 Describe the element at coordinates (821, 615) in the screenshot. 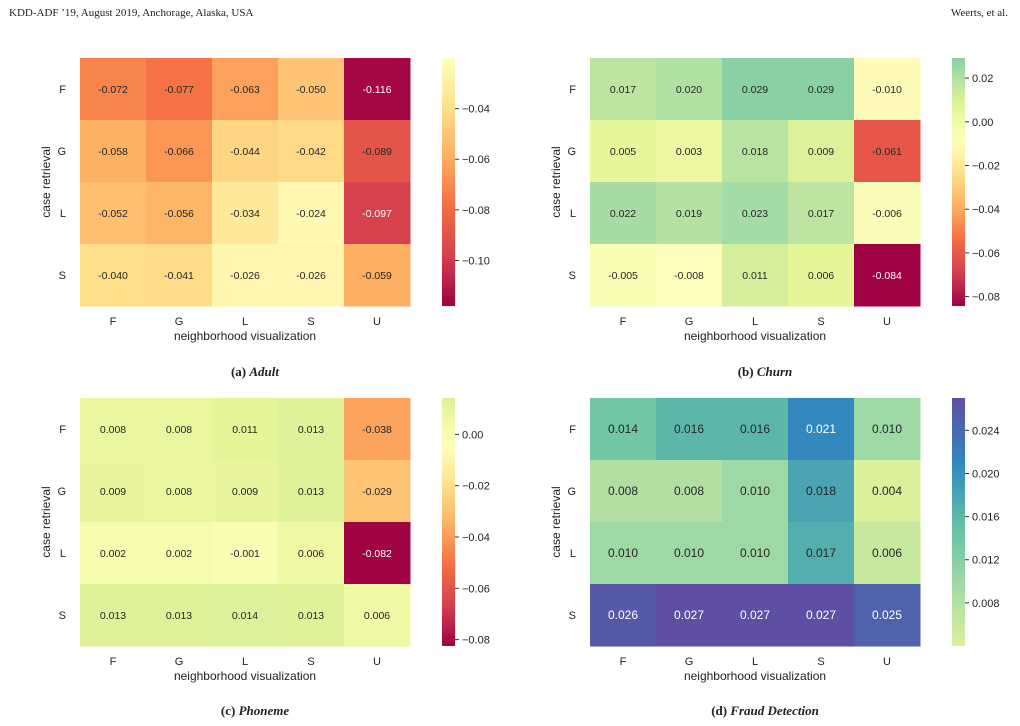

I see `cell-value-label: 0.027` at that location.